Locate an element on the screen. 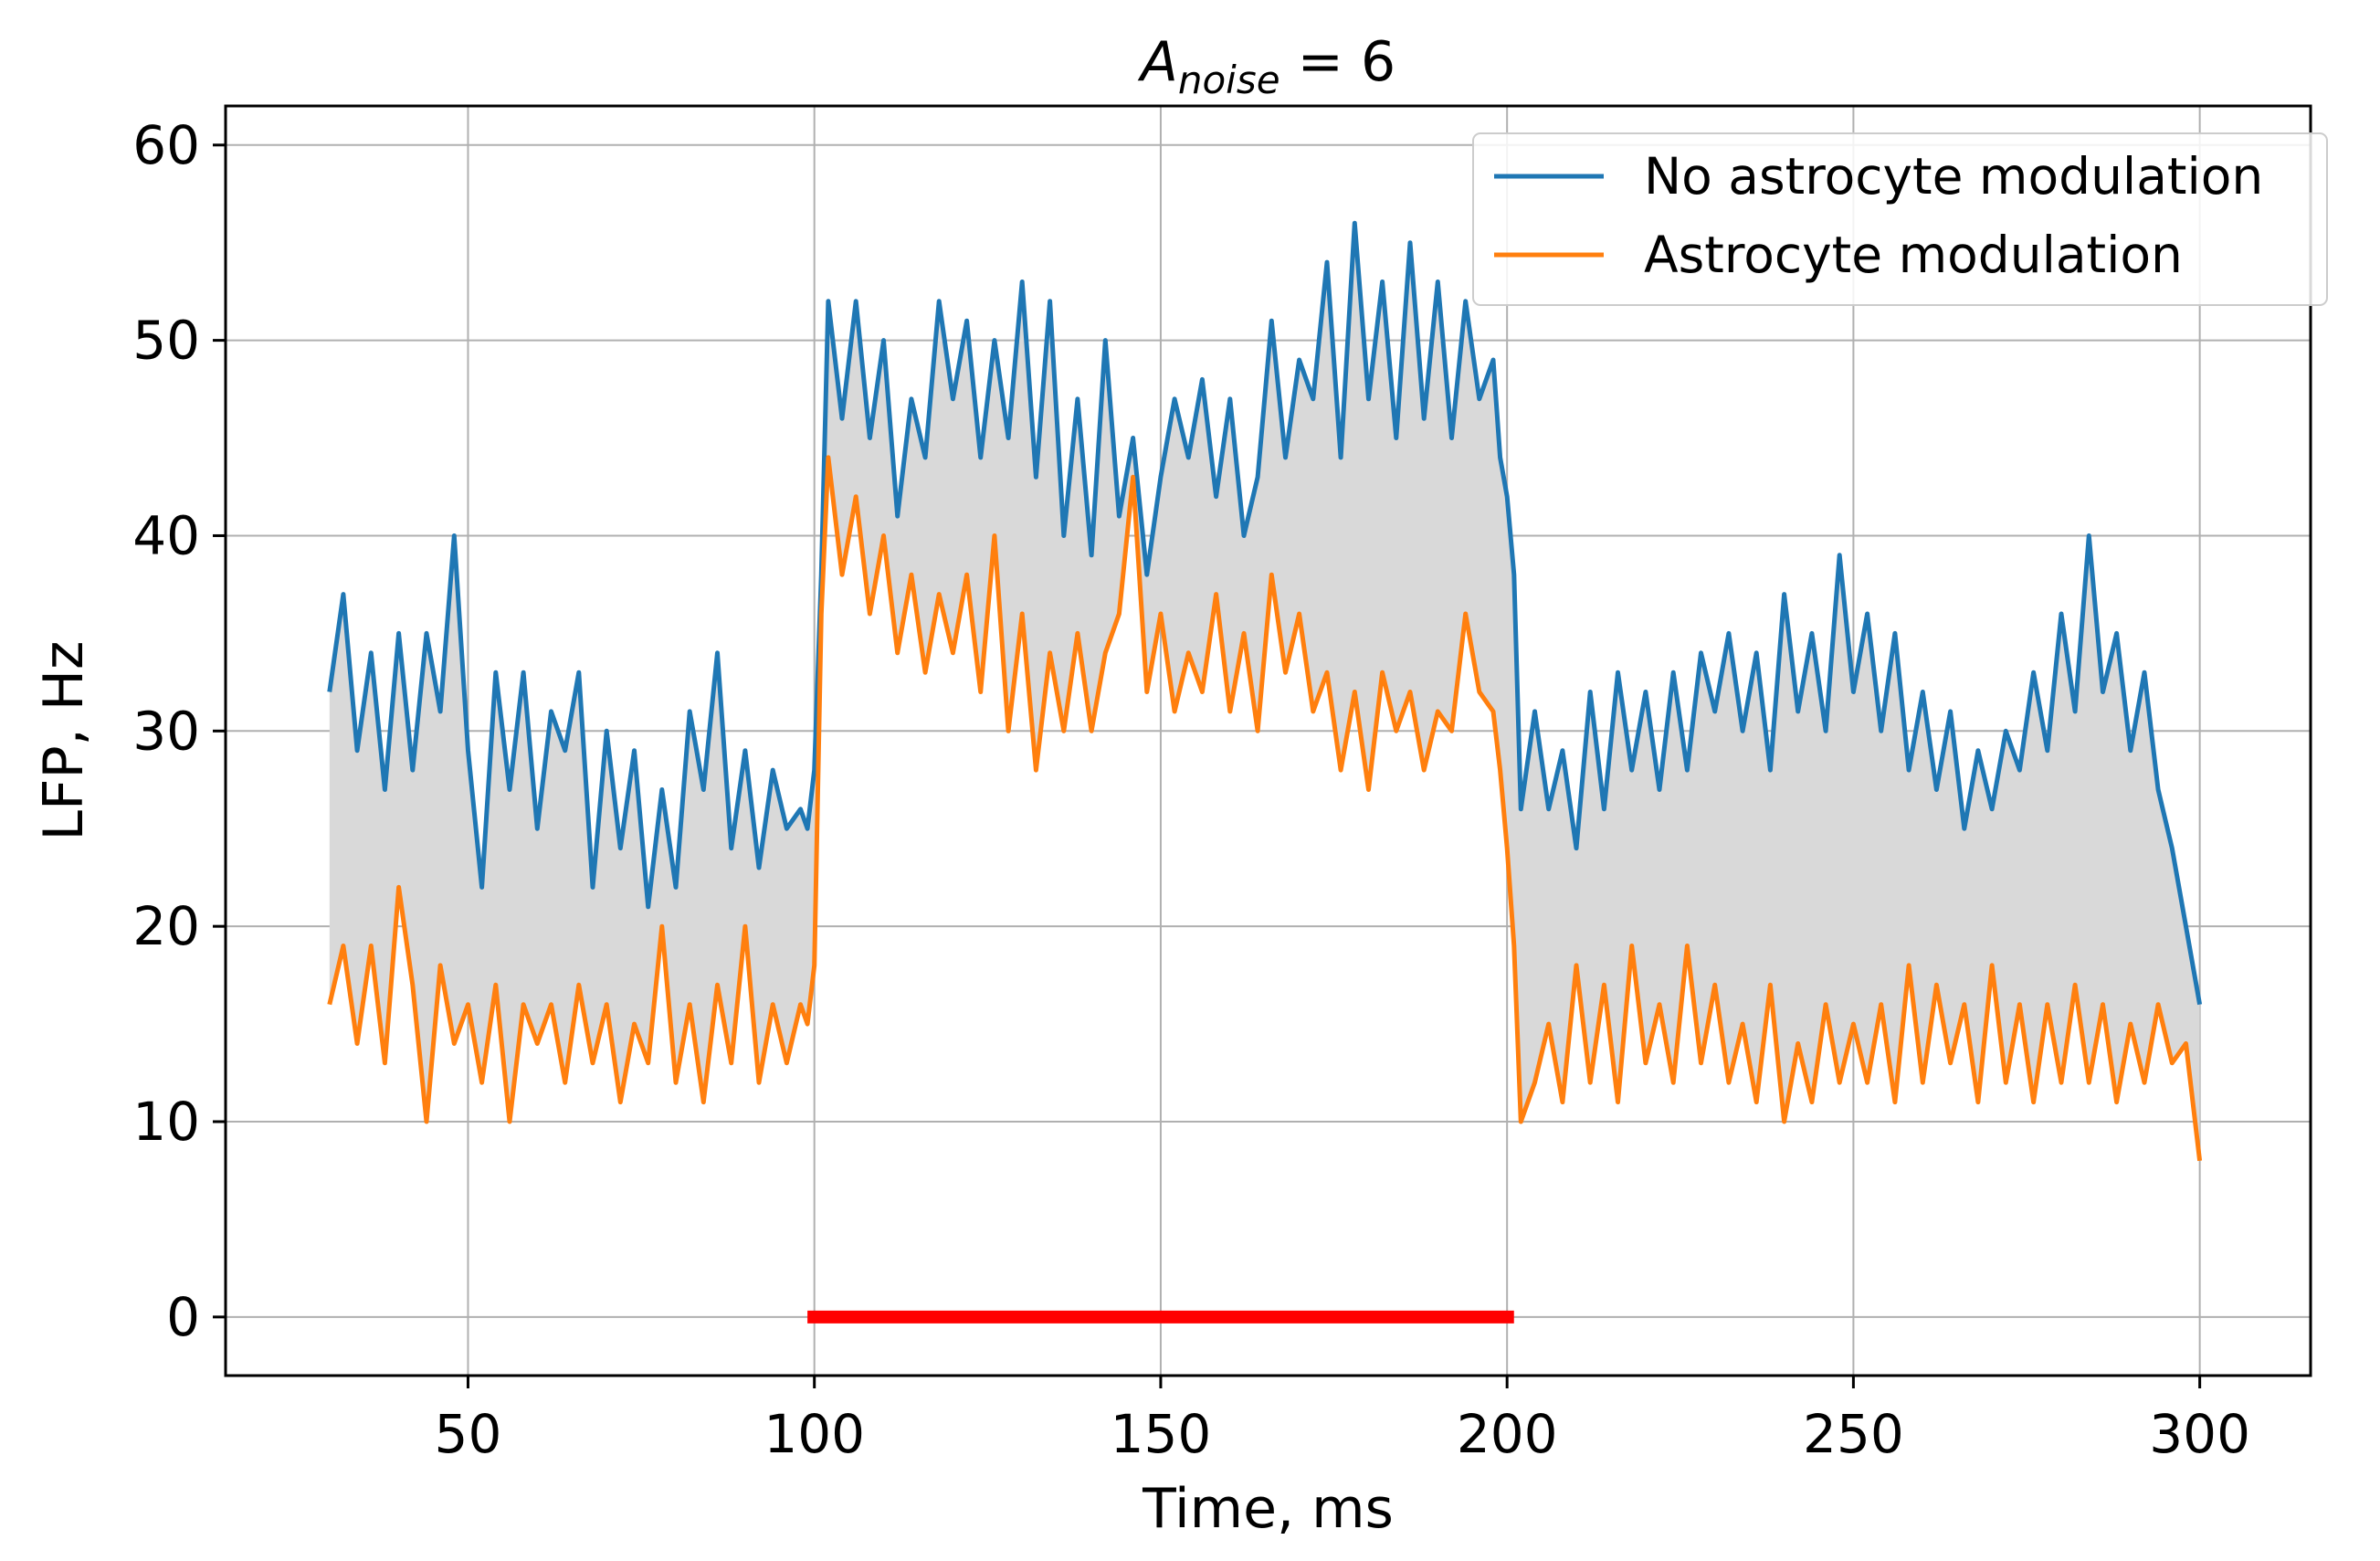 This screenshot has width=2380, height=1561. x-axis-label: Time, ms is located at coordinates (1268, 1509).